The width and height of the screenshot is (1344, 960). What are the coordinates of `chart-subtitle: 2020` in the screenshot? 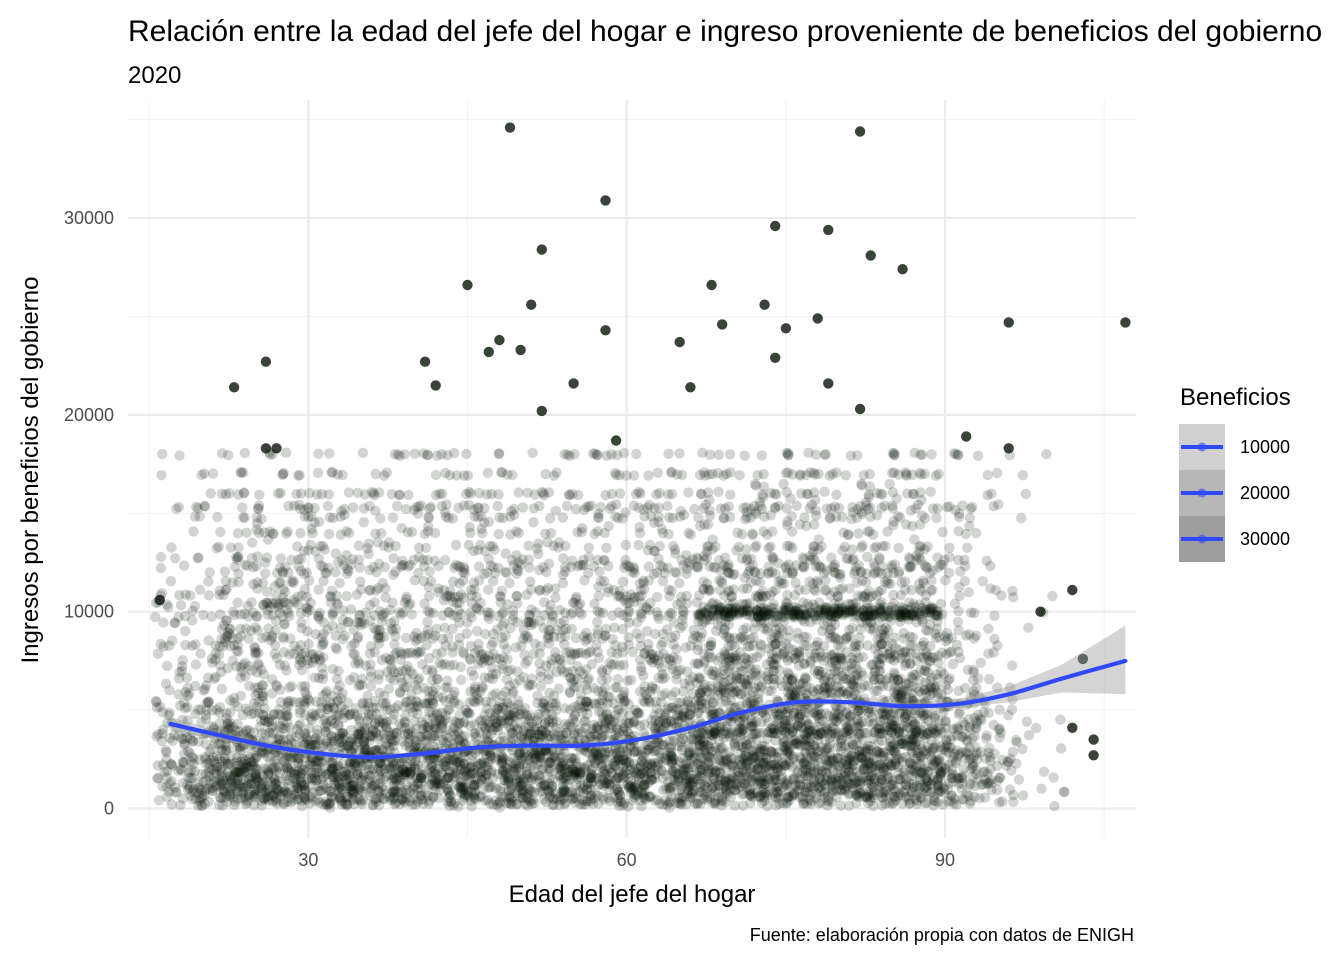 It's located at (154, 75).